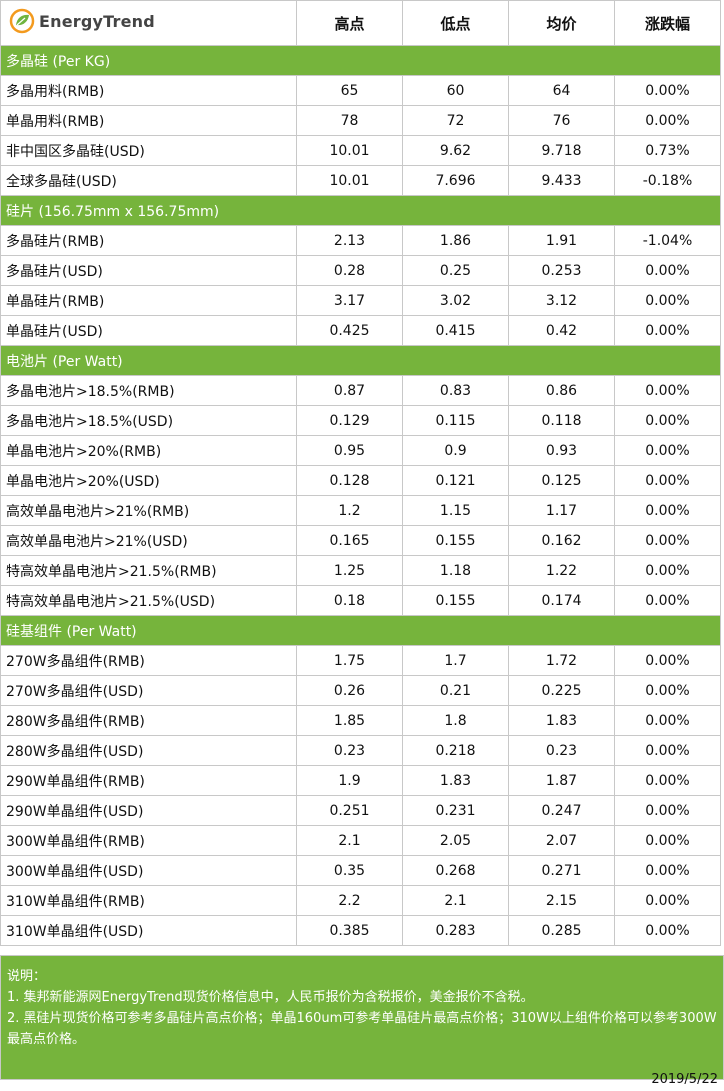 The height and width of the screenshot is (1091, 724). I want to click on high-price-cell: 2.1, so click(349, 840).